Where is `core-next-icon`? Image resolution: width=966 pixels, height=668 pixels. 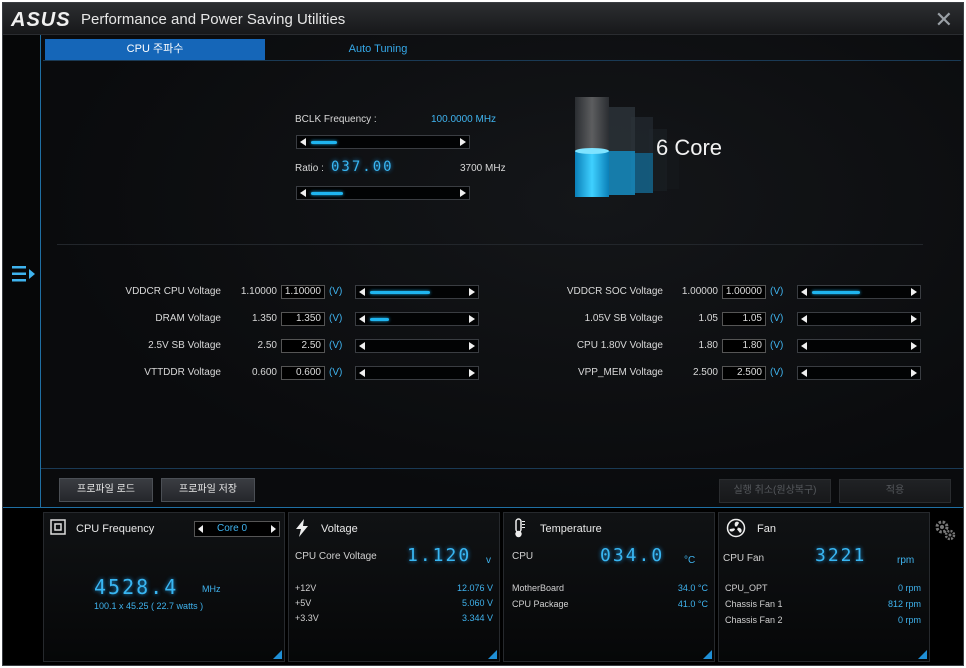 core-next-icon is located at coordinates (273, 529).